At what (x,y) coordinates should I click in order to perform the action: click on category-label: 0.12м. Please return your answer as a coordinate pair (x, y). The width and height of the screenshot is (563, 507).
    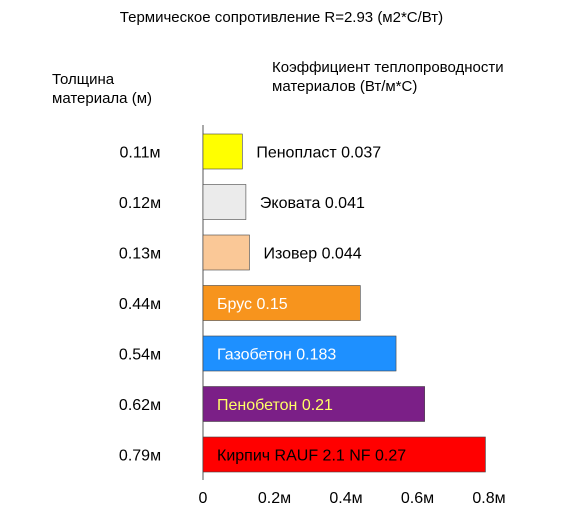
    Looking at the image, I should click on (140, 203).